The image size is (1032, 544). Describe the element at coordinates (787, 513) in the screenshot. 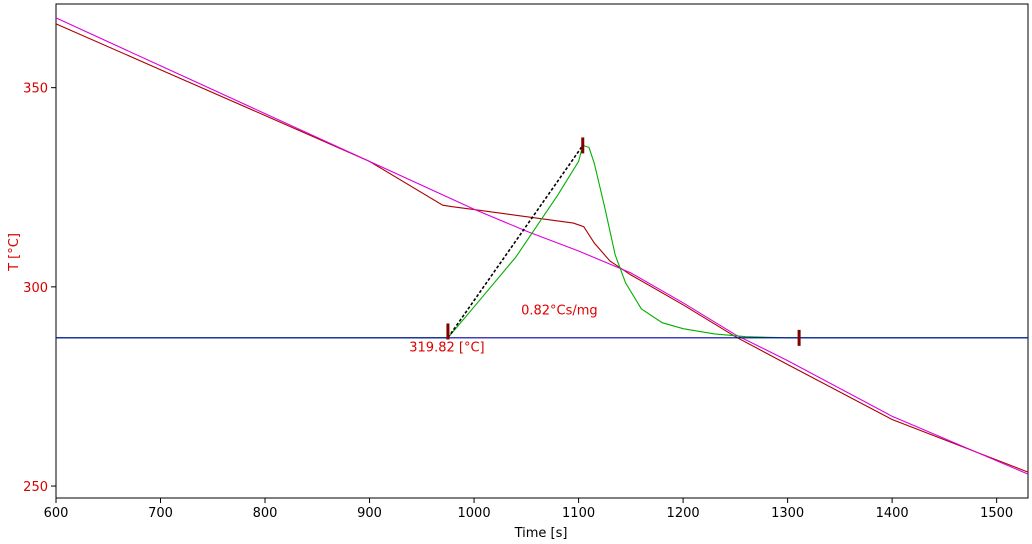

I see `x-tick-label: 1300` at that location.